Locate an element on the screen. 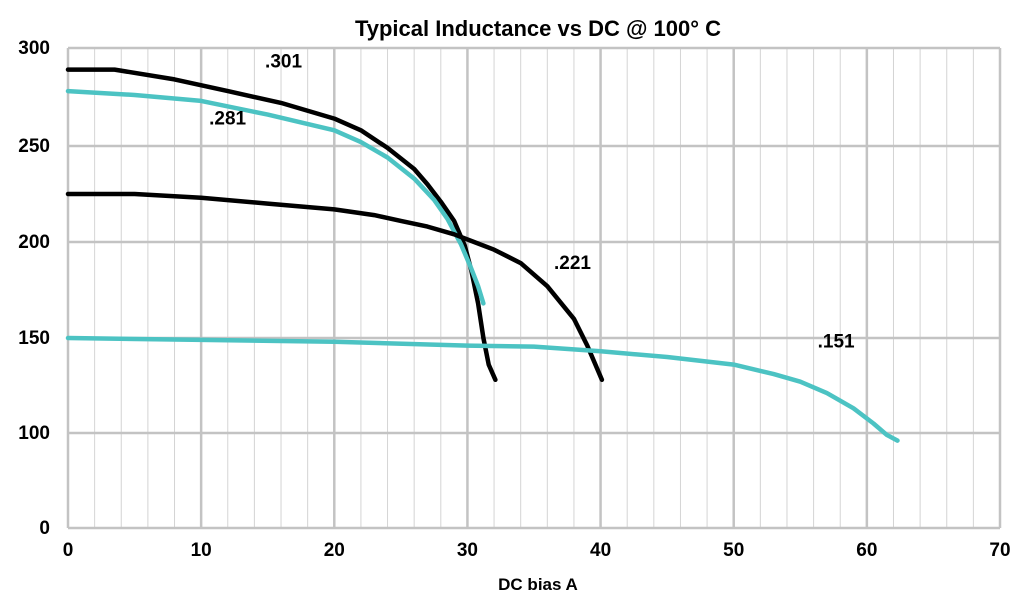  y-tick-label: 200 is located at coordinates (34, 242).